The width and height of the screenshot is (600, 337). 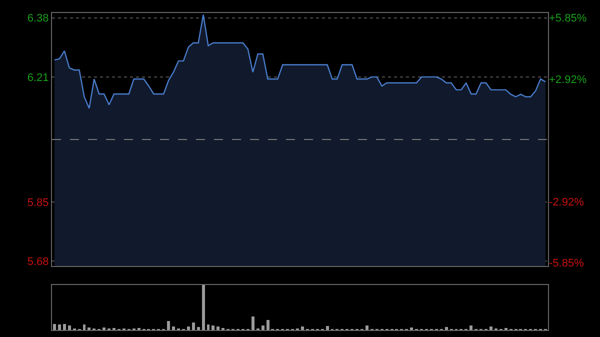 What do you see at coordinates (568, 80) in the screenshot?
I see `y2-tick-label: +2.92%` at bounding box center [568, 80].